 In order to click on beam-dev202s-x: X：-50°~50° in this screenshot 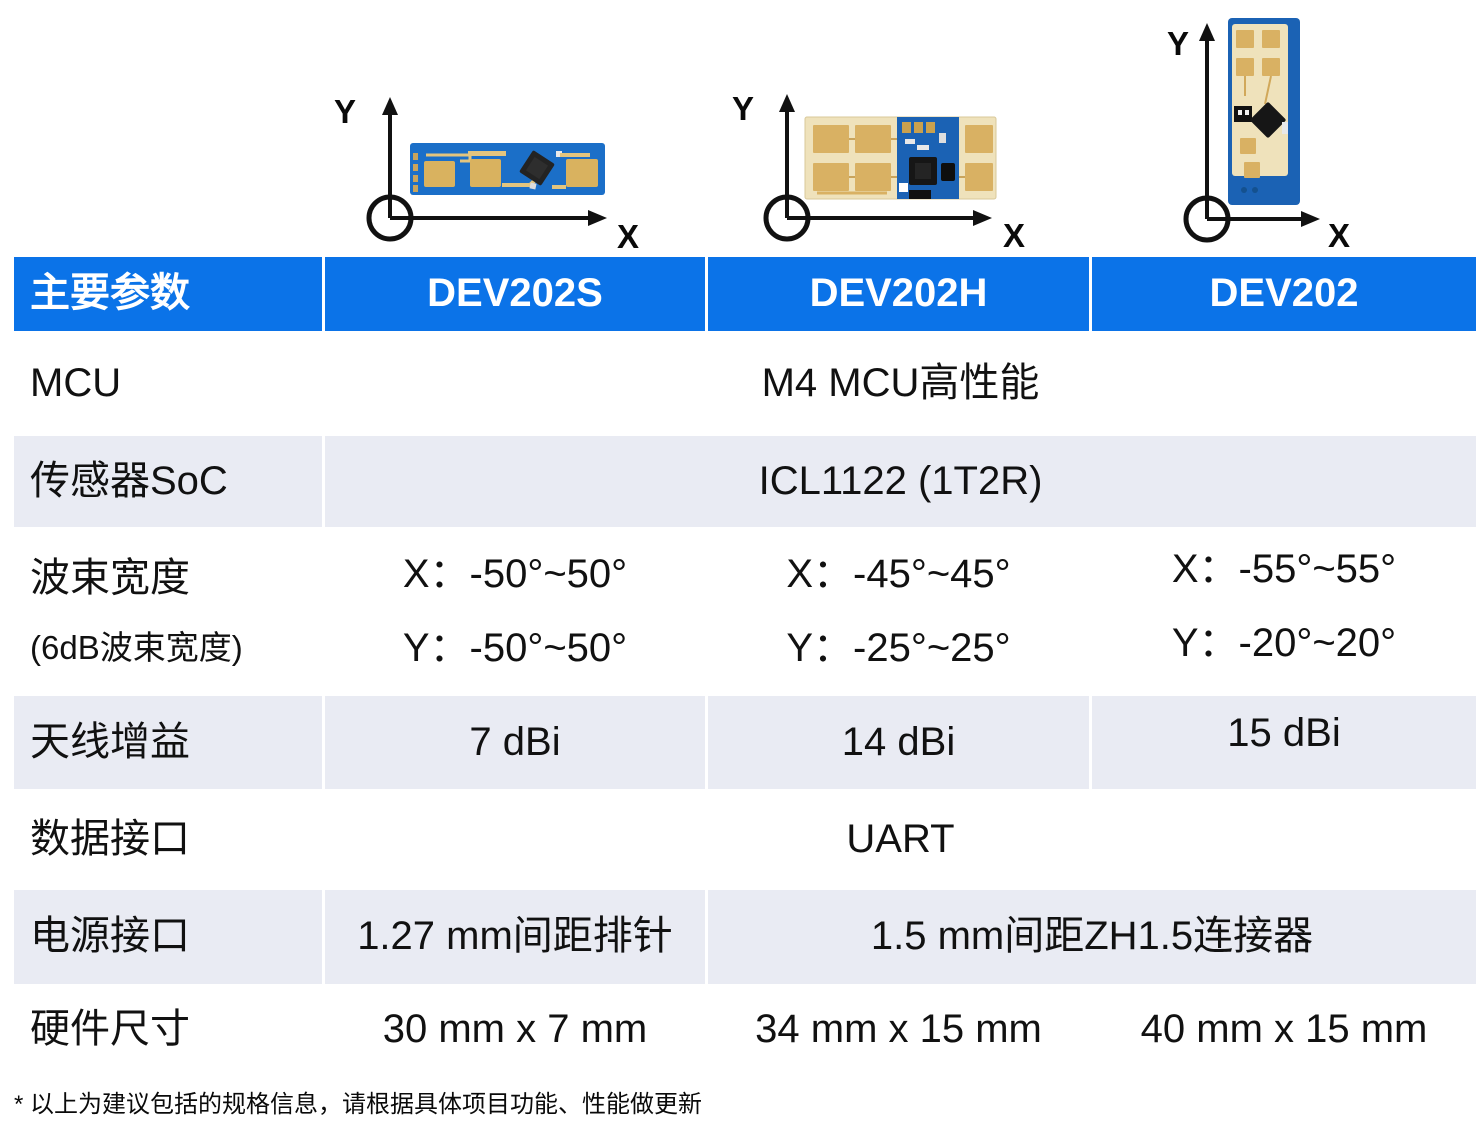, I will do `click(515, 574)`.